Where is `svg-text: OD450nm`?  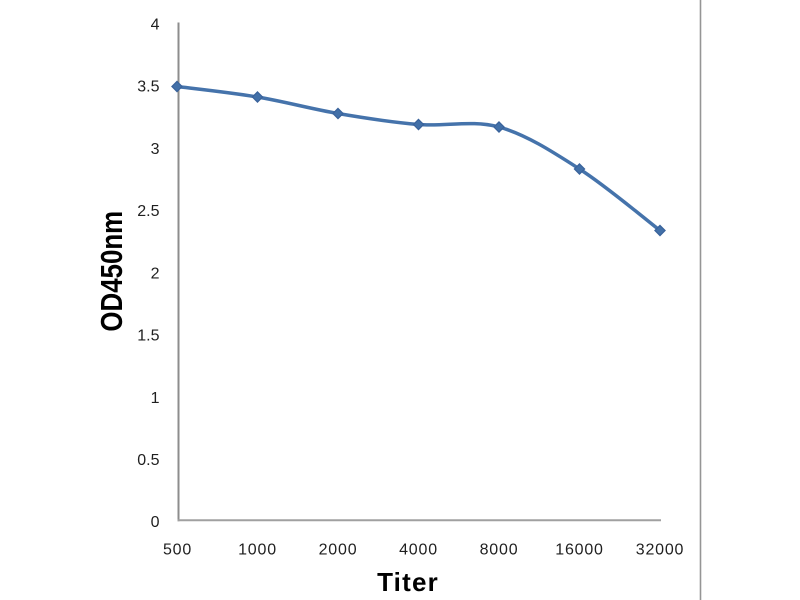
svg-text: OD450nm is located at coordinates (112, 271).